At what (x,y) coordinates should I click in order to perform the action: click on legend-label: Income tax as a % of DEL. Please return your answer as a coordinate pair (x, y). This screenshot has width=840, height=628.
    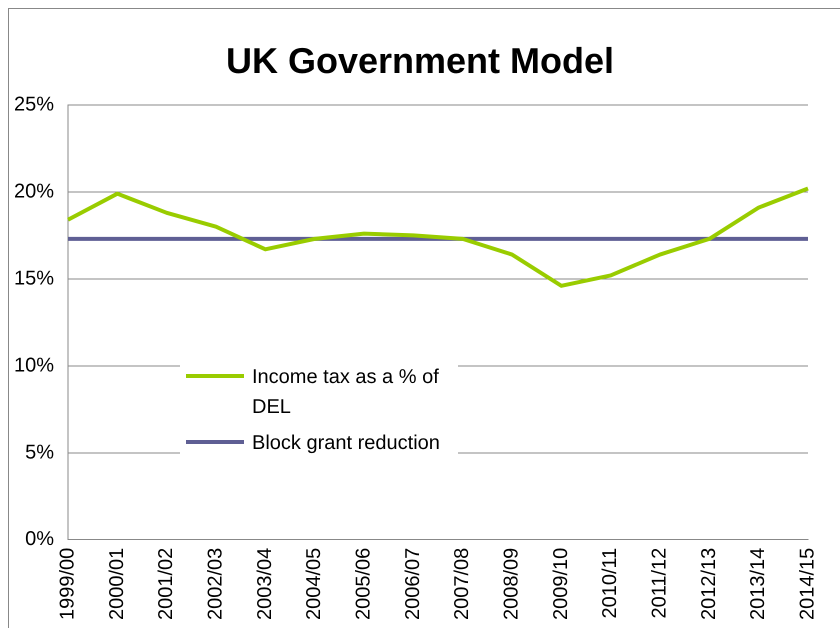
    Looking at the image, I should click on (346, 392).